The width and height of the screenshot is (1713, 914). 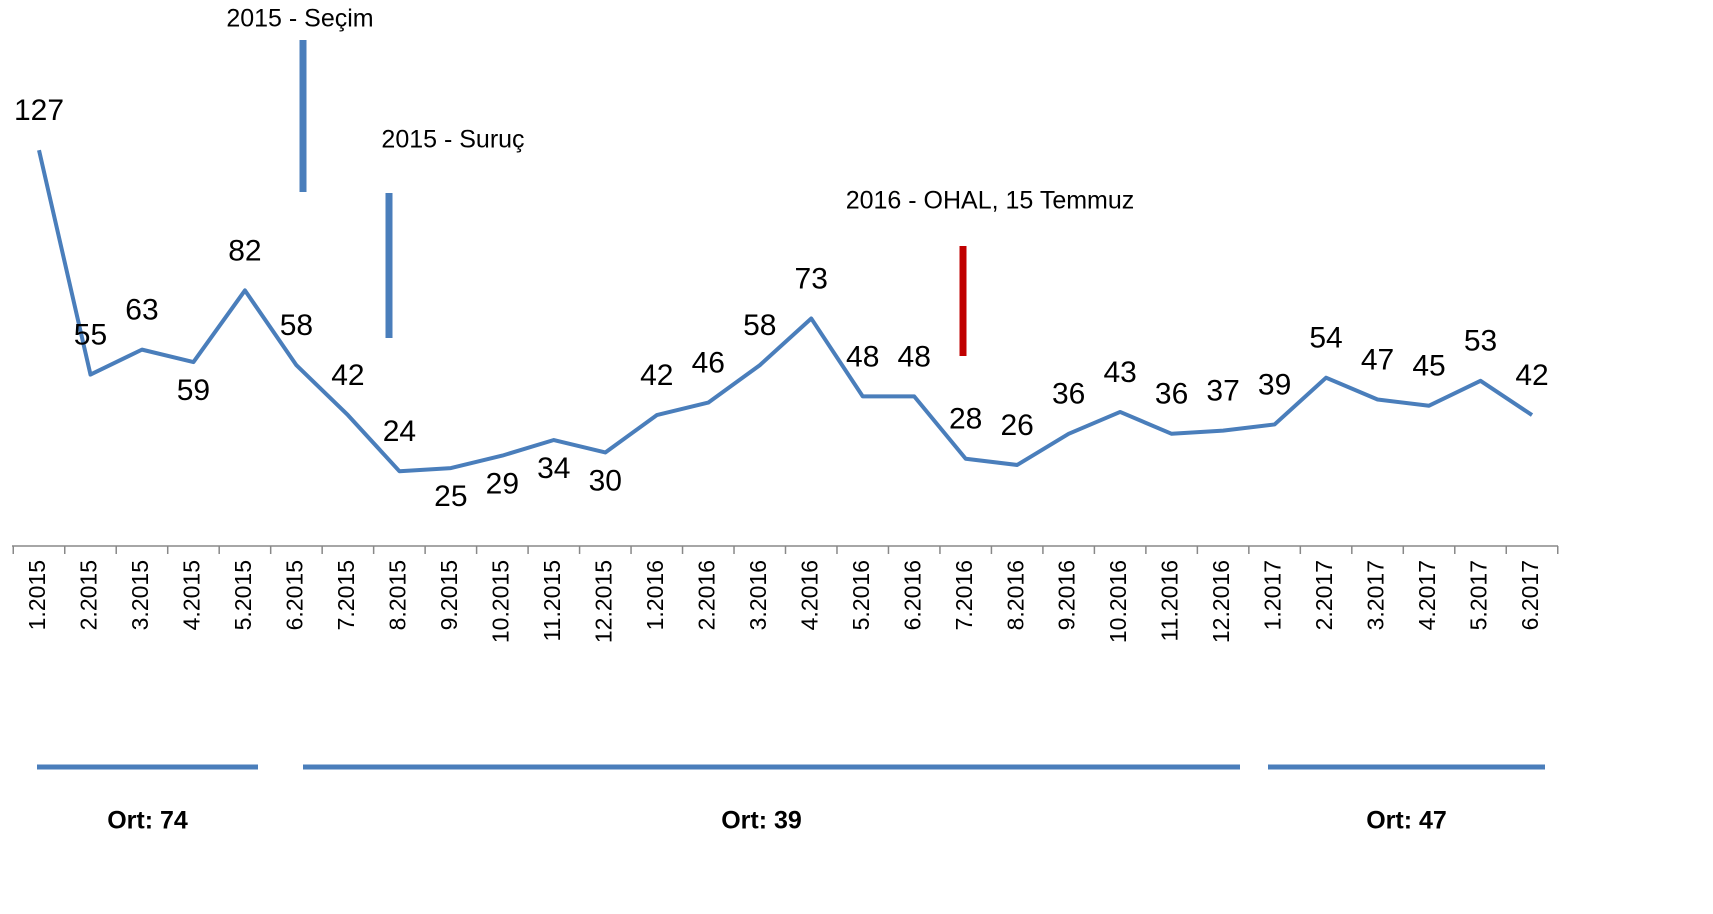 I want to click on period-label: Ort: 47, so click(x=1406, y=821).